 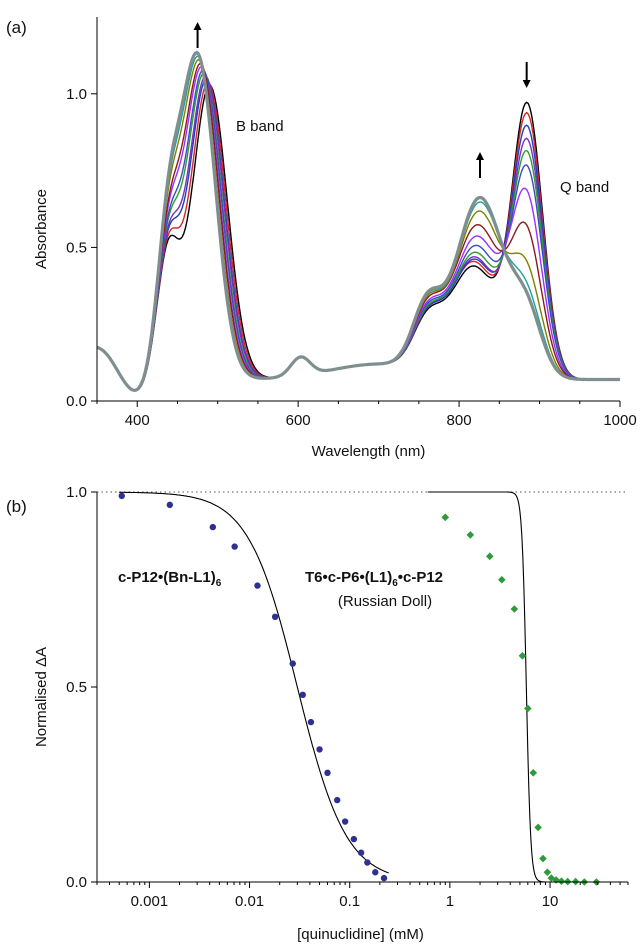 I want to click on arrow-down-head, so click(x=526, y=84).